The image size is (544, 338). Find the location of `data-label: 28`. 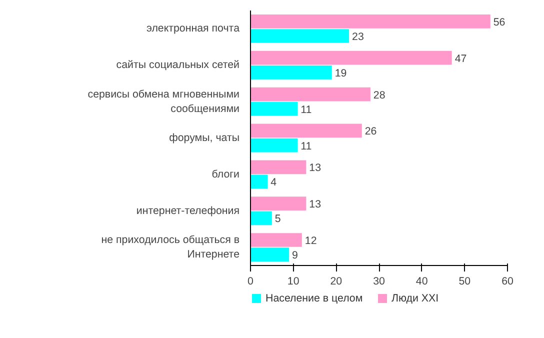

data-label: 28 is located at coordinates (379, 95).